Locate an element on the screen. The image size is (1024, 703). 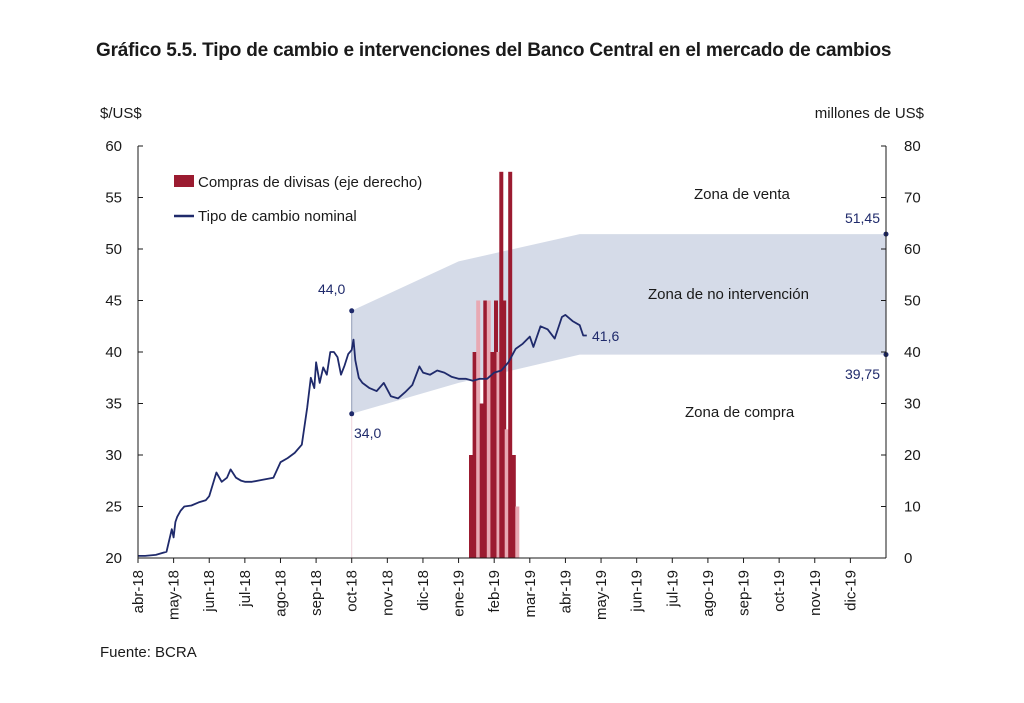
right-tick-label: 10 is located at coordinates (912, 507).